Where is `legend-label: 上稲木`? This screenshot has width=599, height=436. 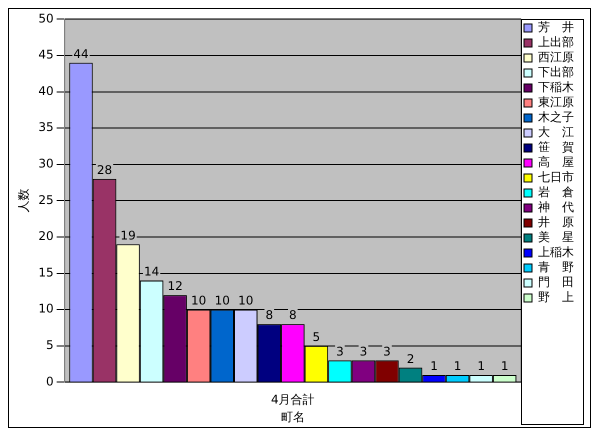
legend-label: 上稲木 is located at coordinates (556, 252).